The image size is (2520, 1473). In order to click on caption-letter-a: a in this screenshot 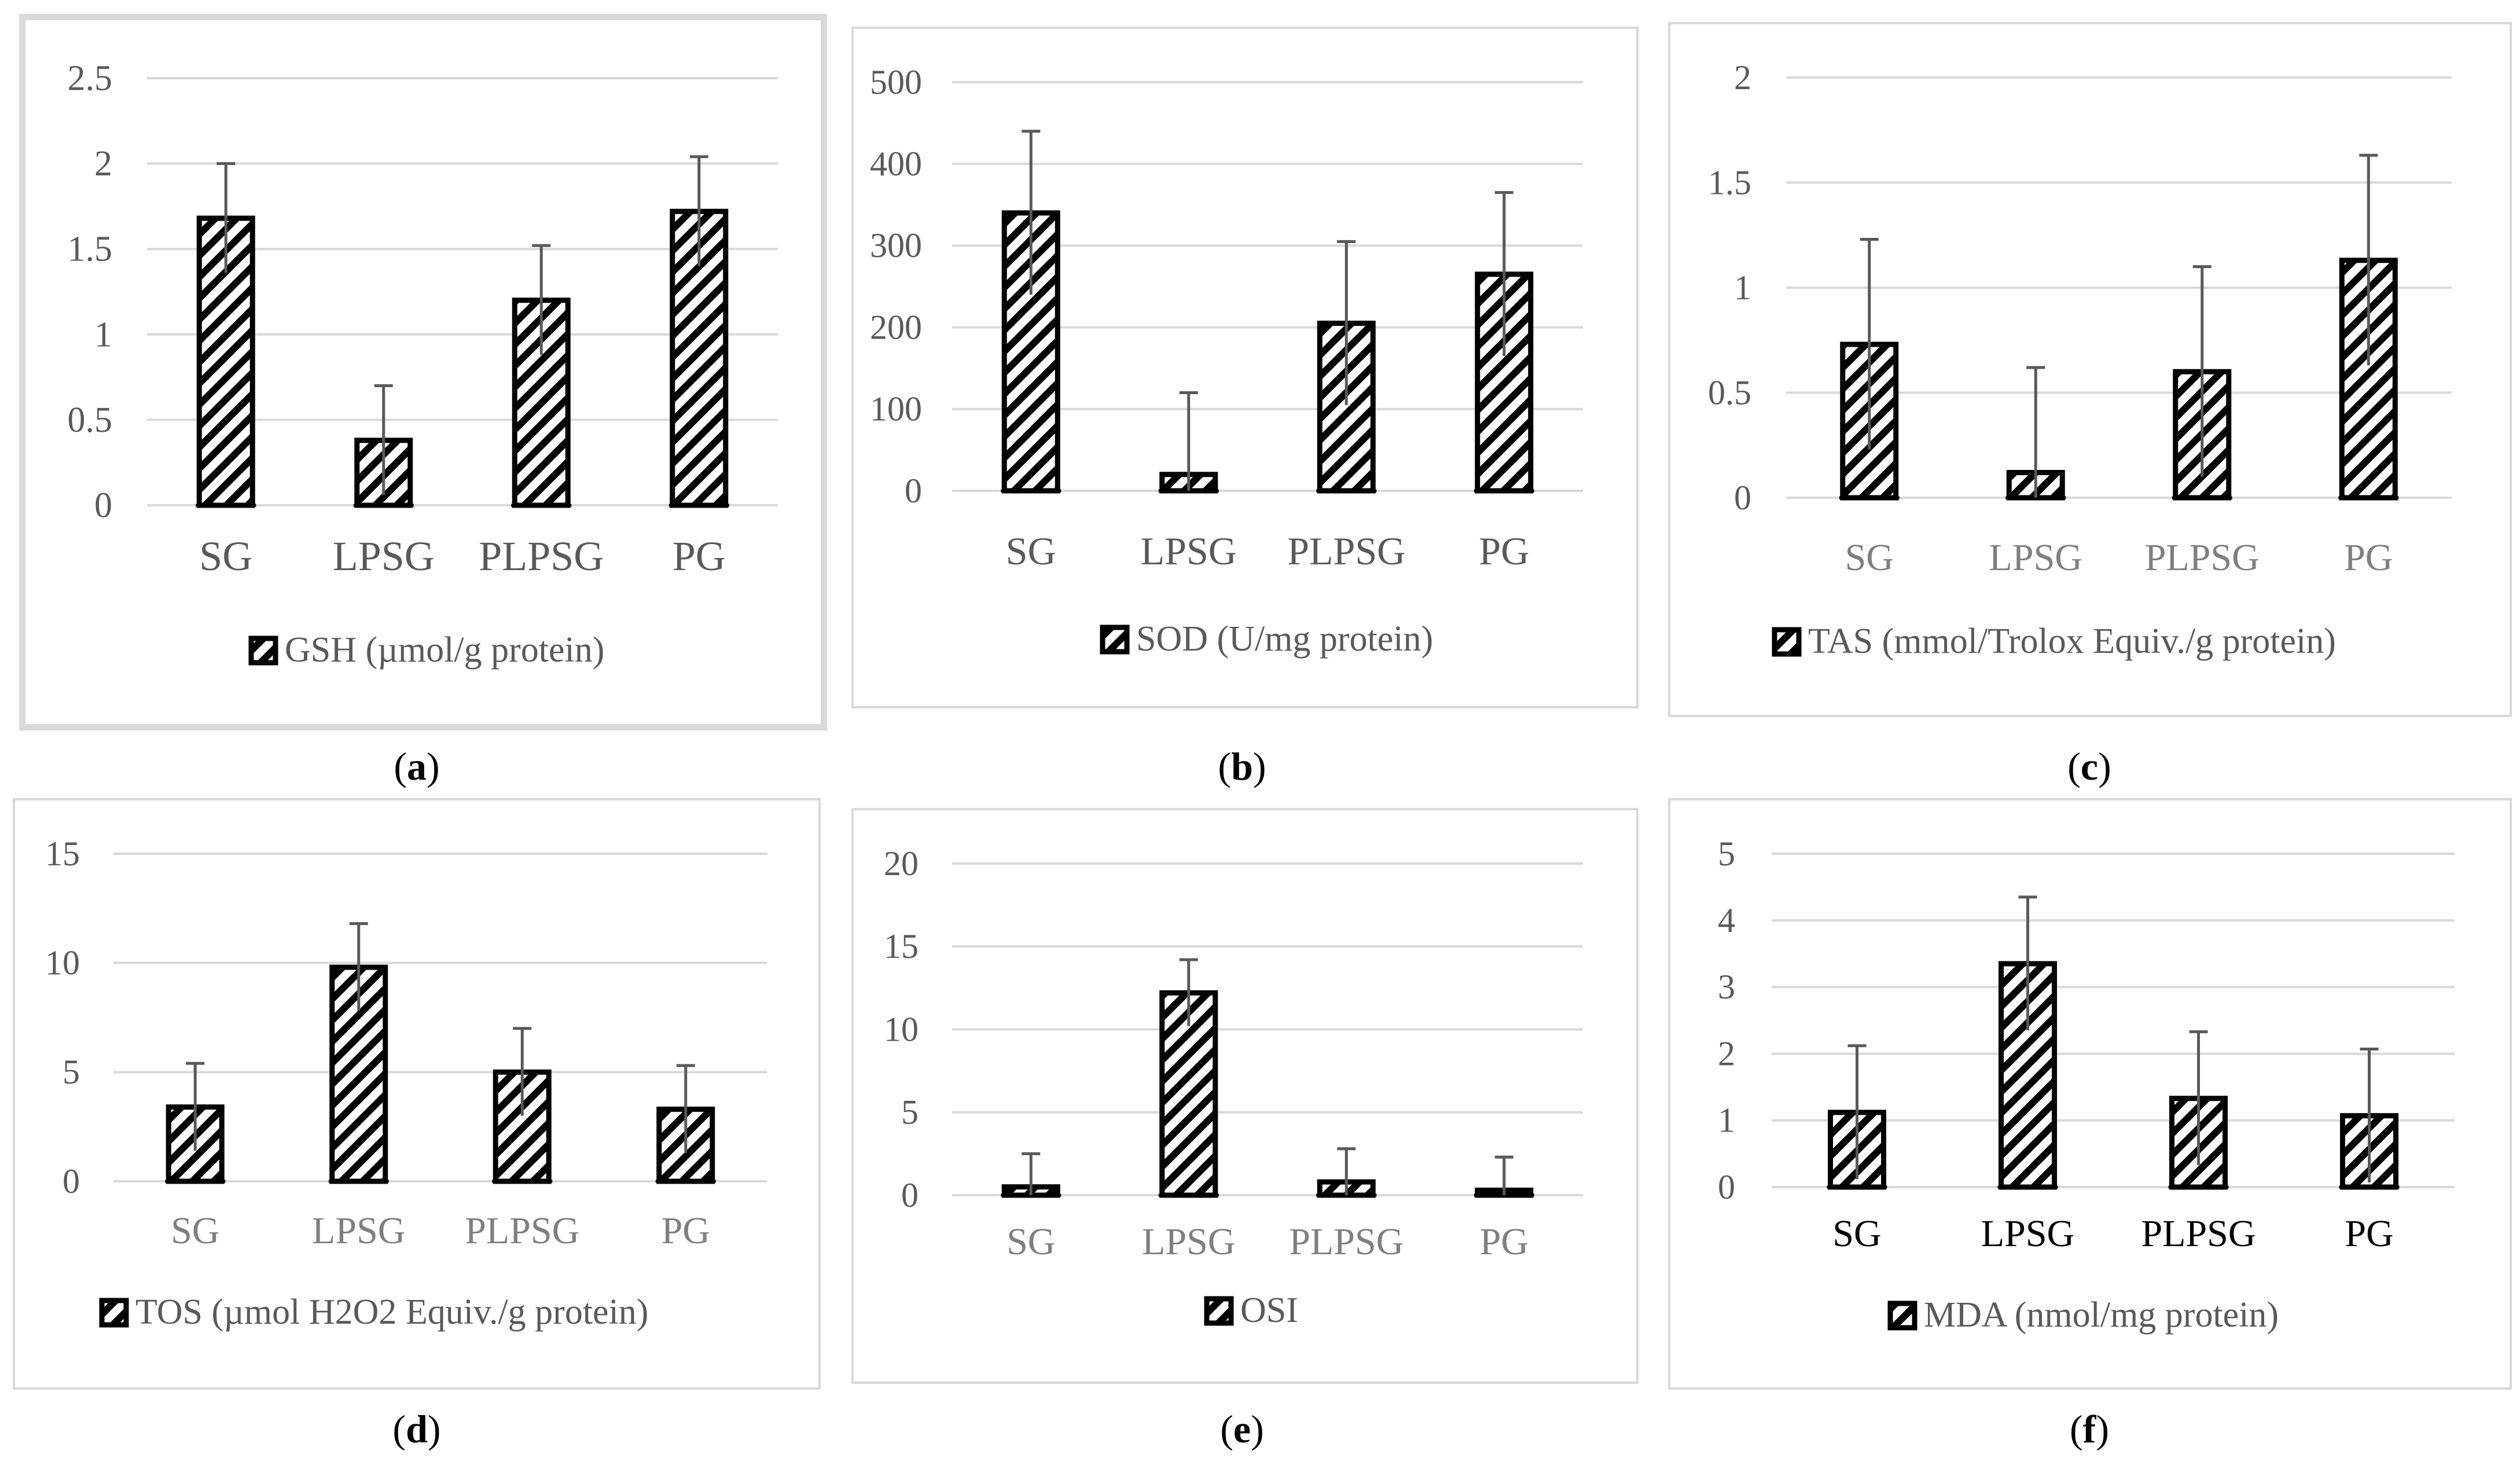, I will do `click(417, 766)`.